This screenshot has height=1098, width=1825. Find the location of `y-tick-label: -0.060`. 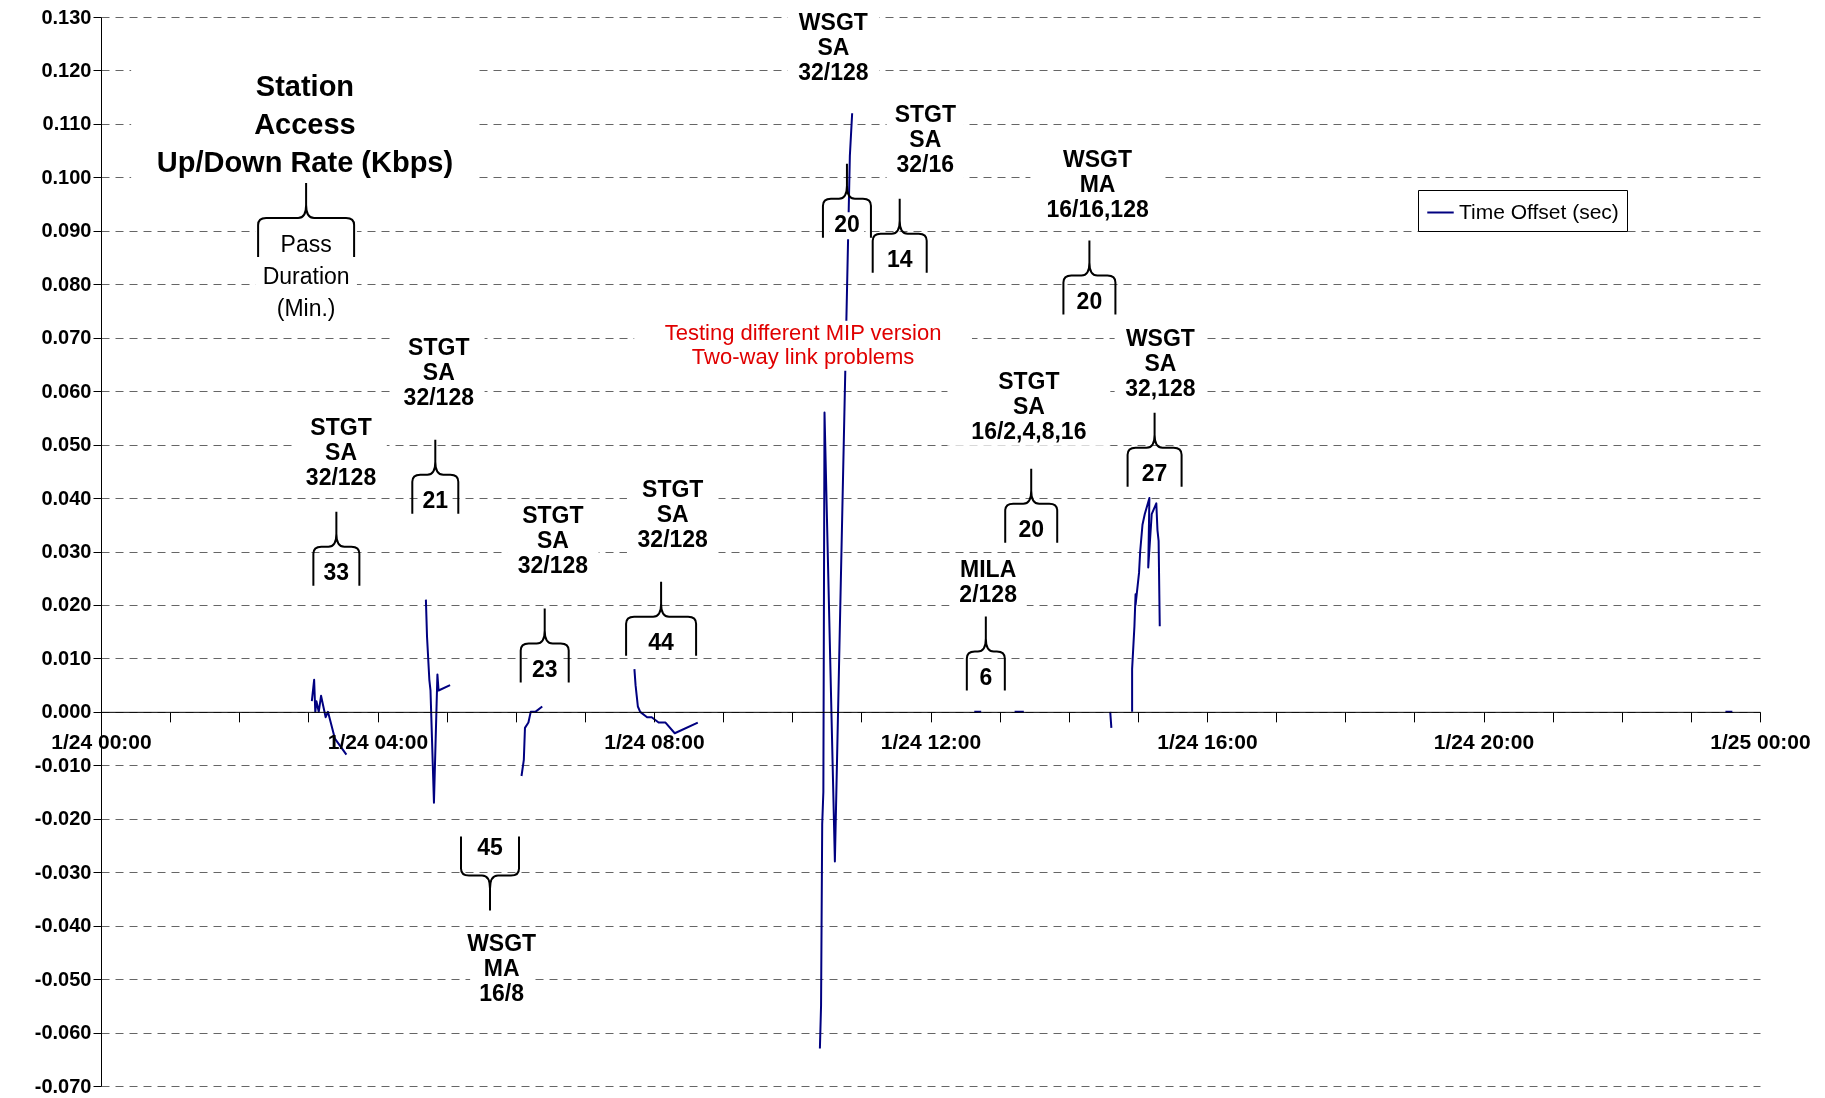

y-tick-label: -0.060 is located at coordinates (63, 1032).